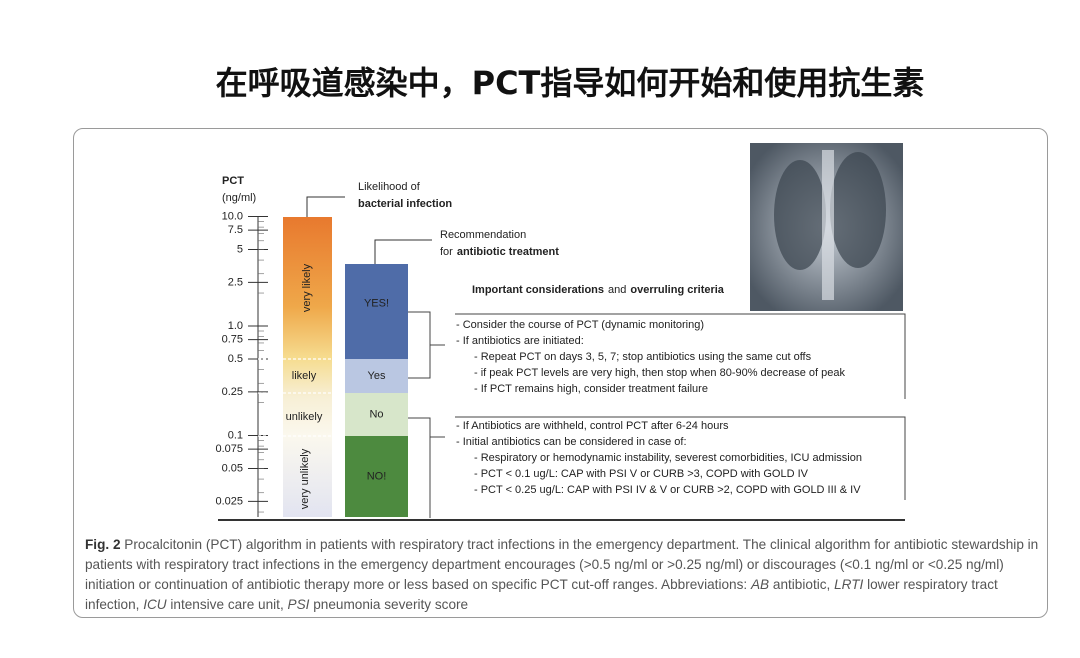 Image resolution: width=1080 pixels, height=658 pixels. Describe the element at coordinates (232, 392) in the screenshot. I see `tick-label: 0.25` at that location.